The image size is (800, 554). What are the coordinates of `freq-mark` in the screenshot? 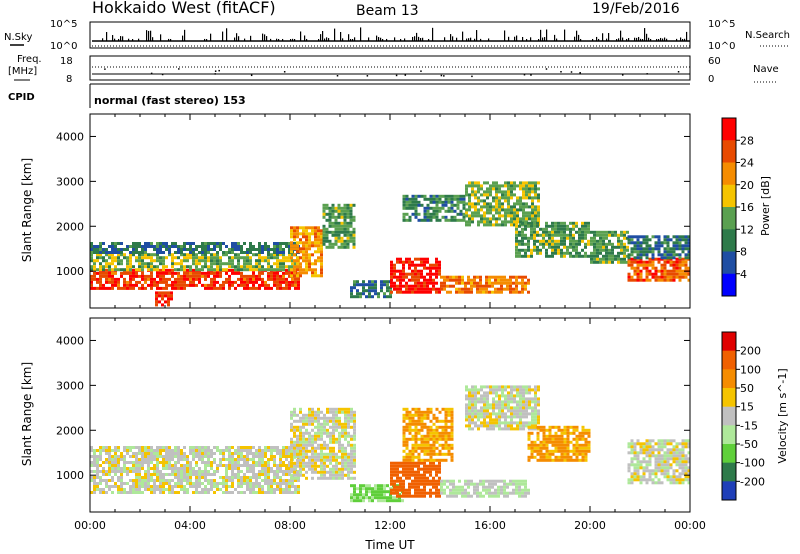 It's located at (524, 74).